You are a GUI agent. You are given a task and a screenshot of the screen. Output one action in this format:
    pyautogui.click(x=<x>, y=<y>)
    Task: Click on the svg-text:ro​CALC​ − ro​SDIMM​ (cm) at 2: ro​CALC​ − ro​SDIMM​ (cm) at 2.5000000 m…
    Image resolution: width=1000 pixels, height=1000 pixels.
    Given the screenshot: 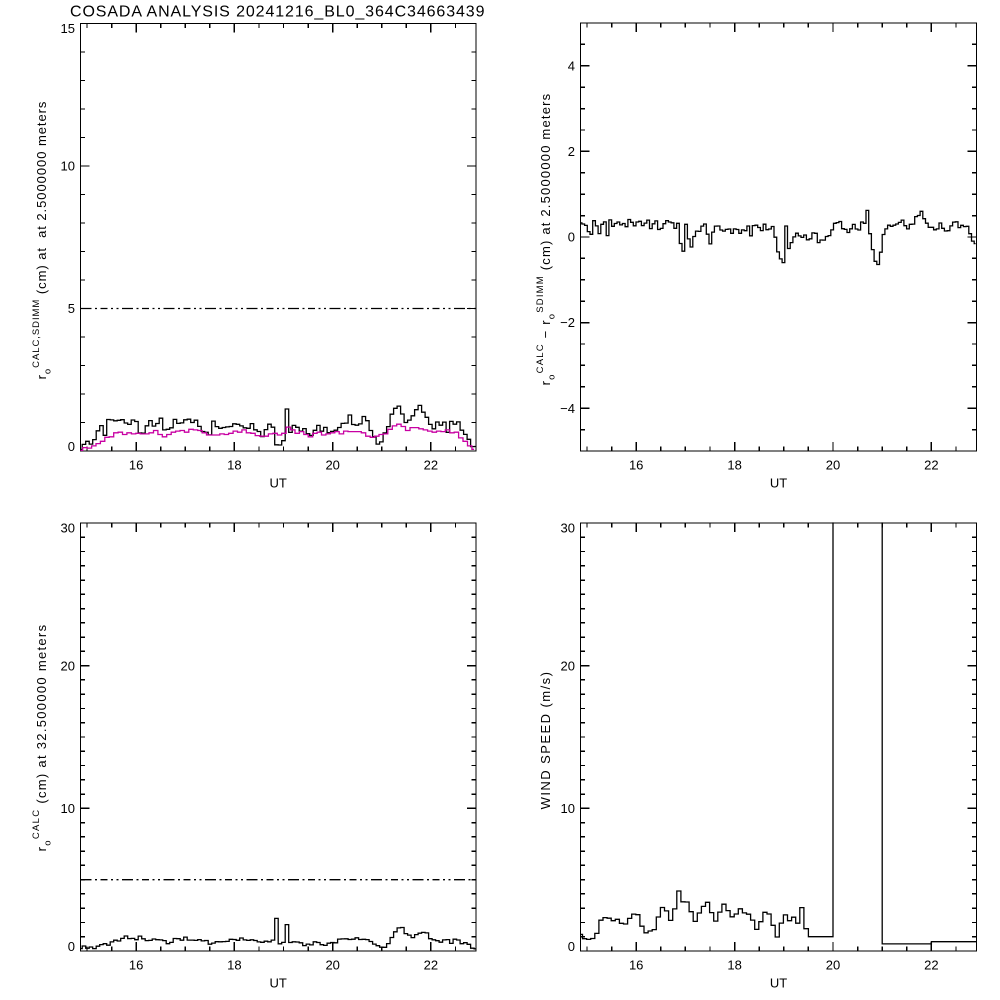 What is the action you would take?
    pyautogui.click(x=546, y=239)
    